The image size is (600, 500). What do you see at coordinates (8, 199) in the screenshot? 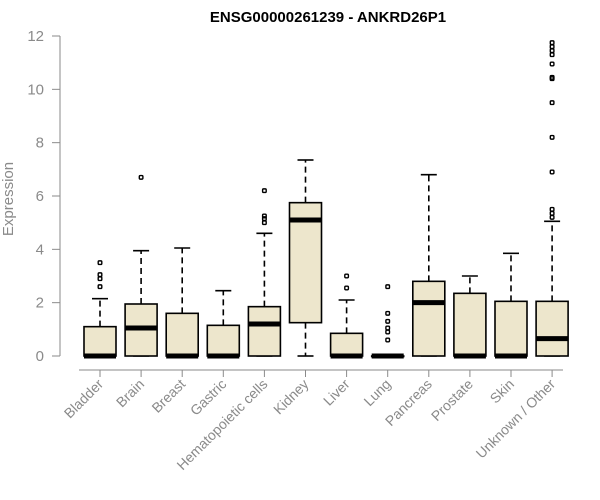
I see `y-axis-label: Expression` at bounding box center [8, 199].